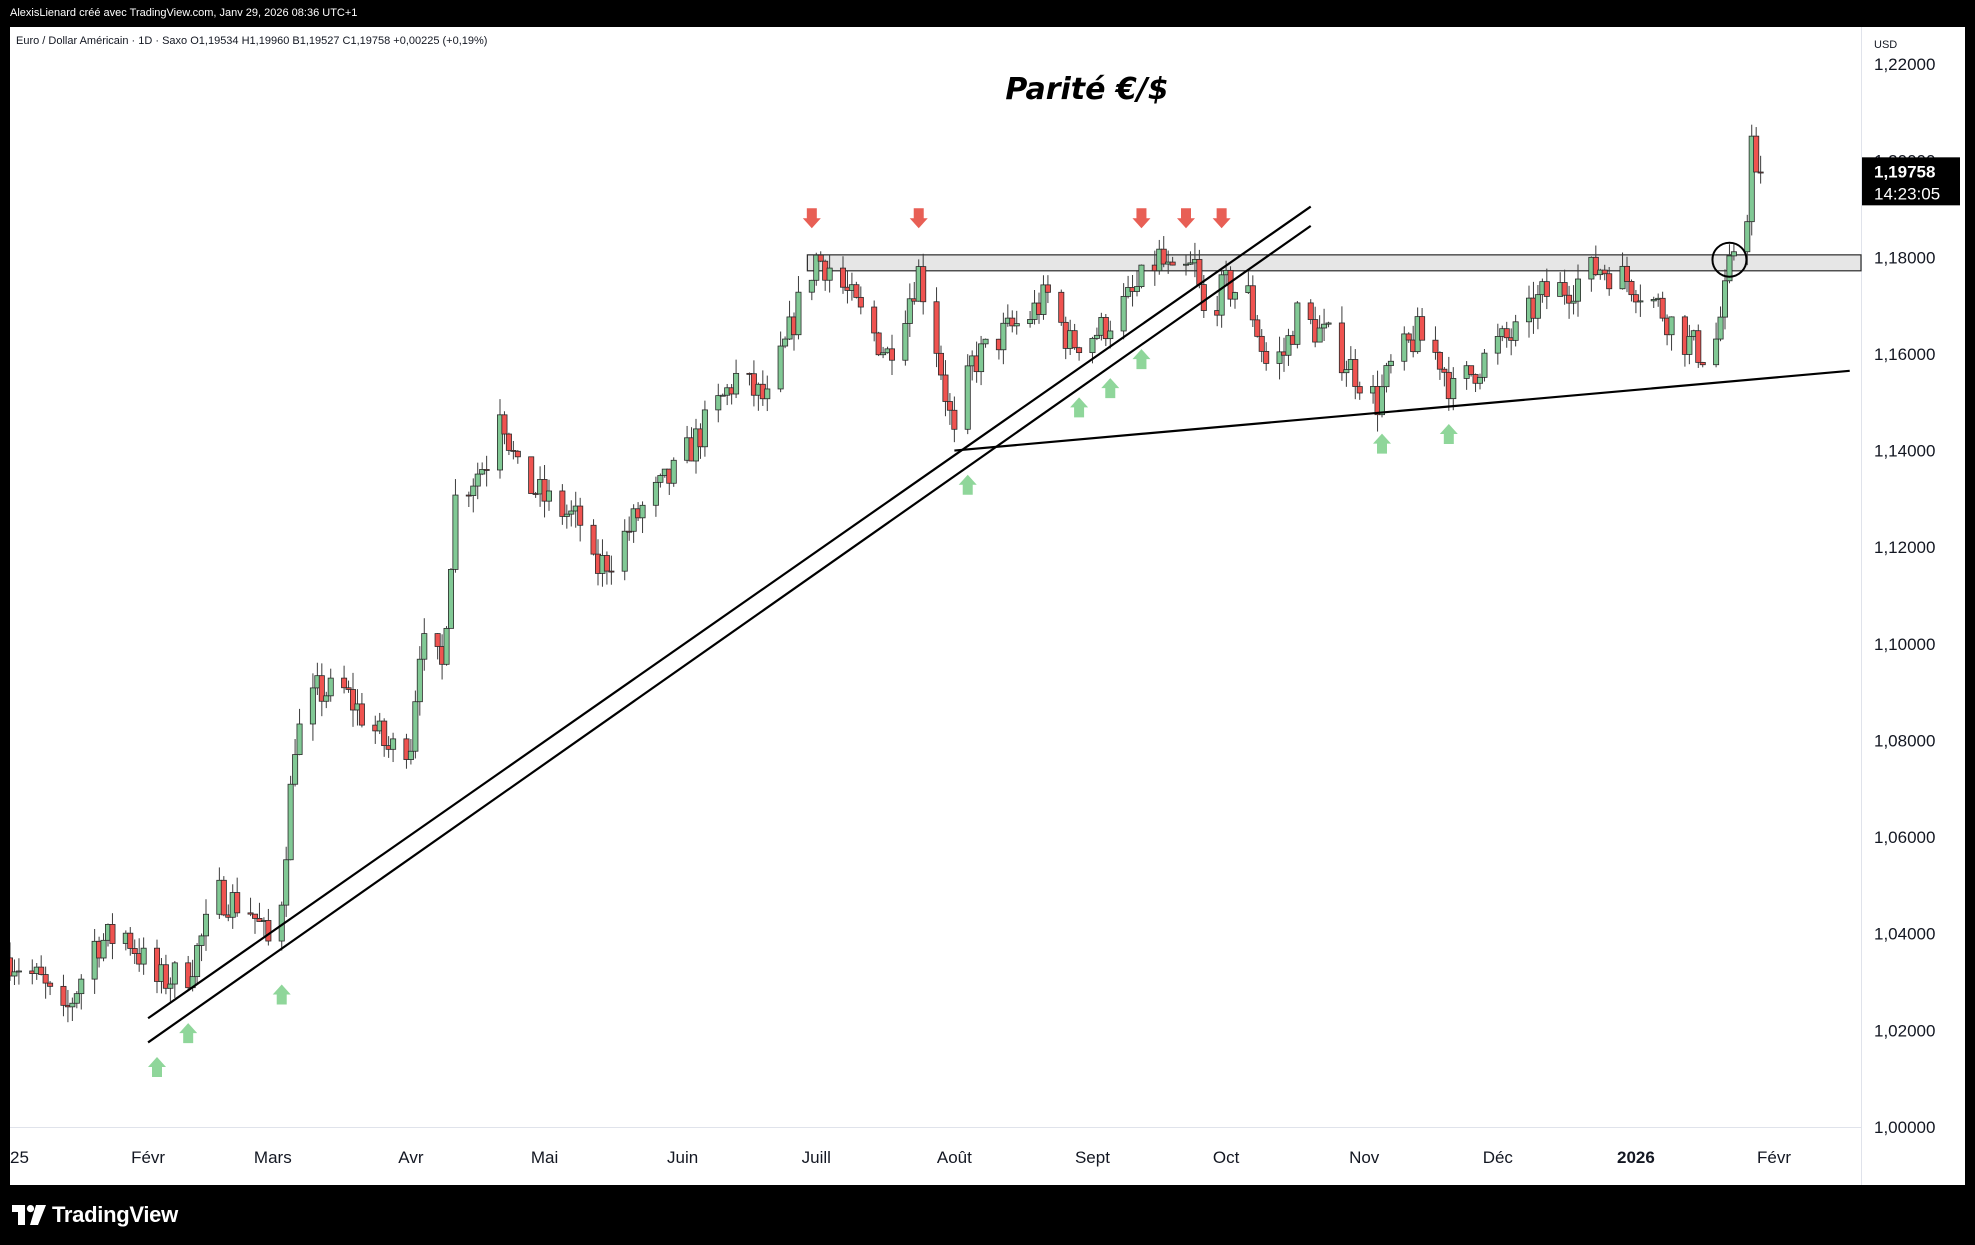  I want to click on price-axis, so click(1913, 606).